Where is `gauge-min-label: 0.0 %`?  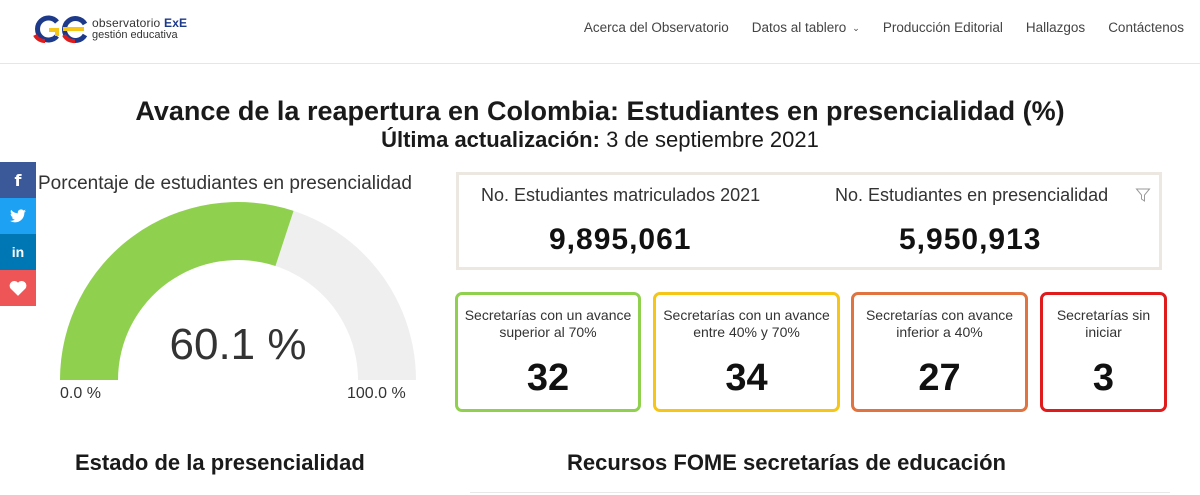 gauge-min-label: 0.0 % is located at coordinates (80, 393).